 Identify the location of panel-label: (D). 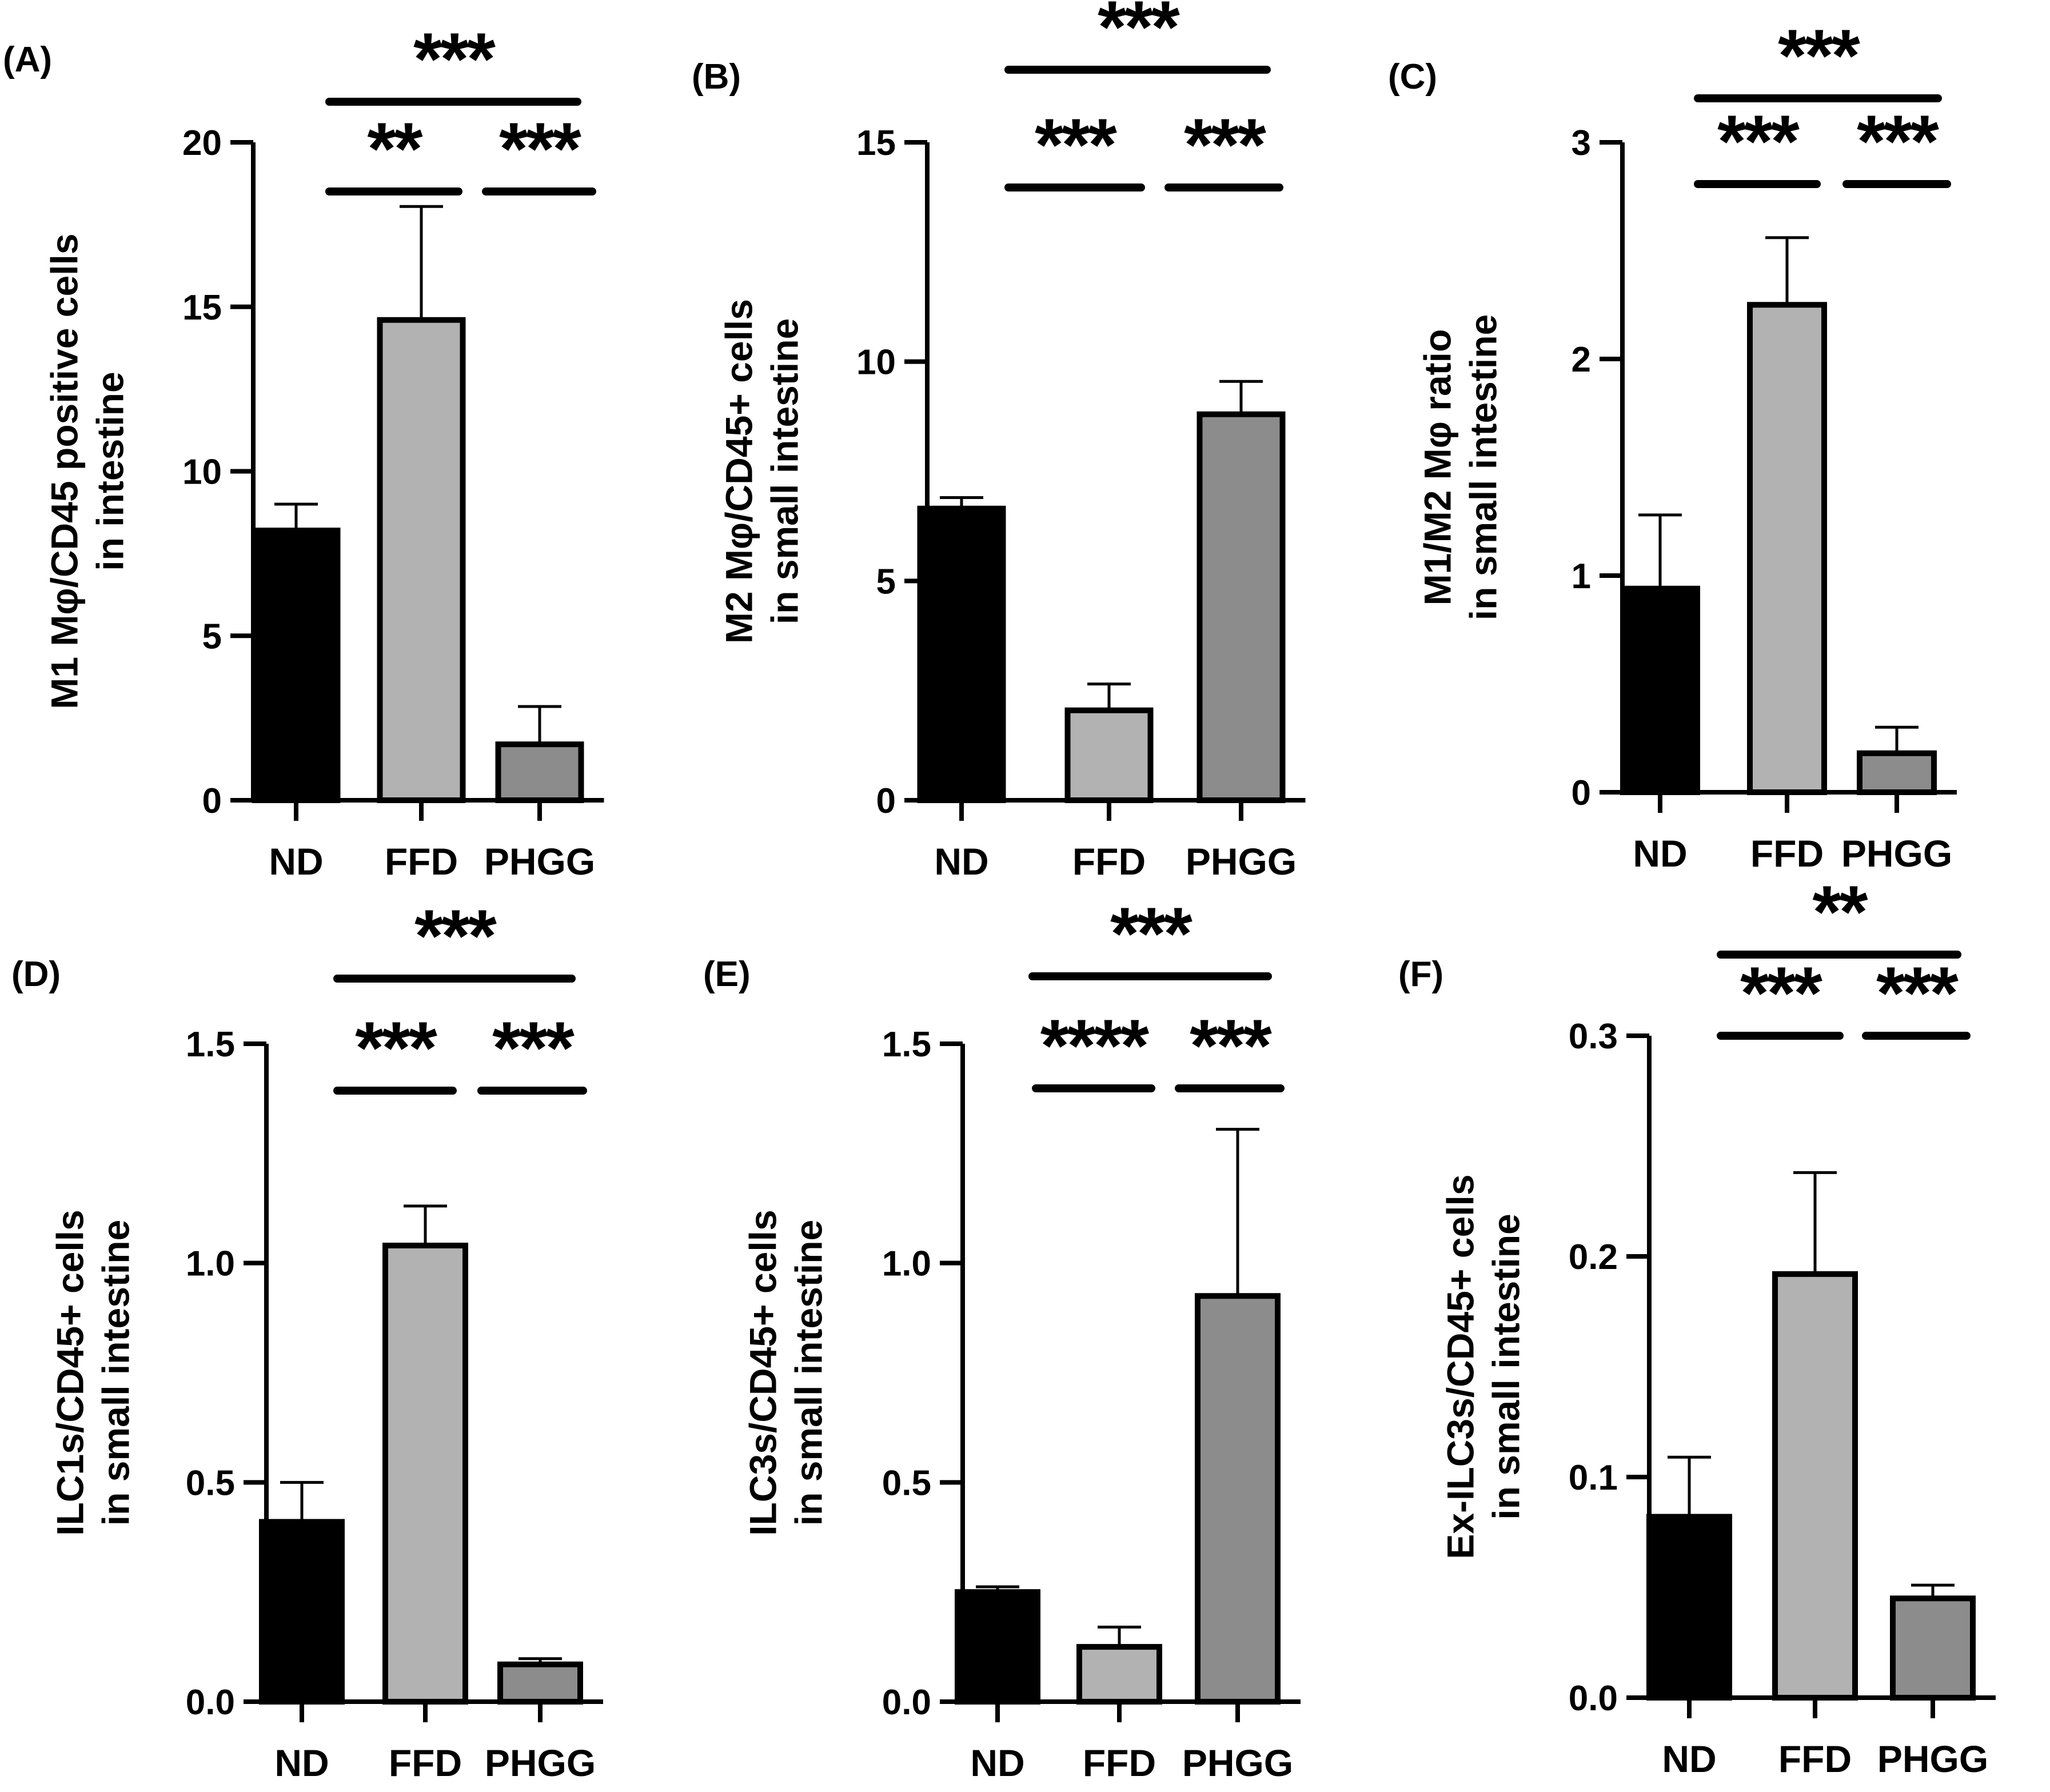
(36, 974).